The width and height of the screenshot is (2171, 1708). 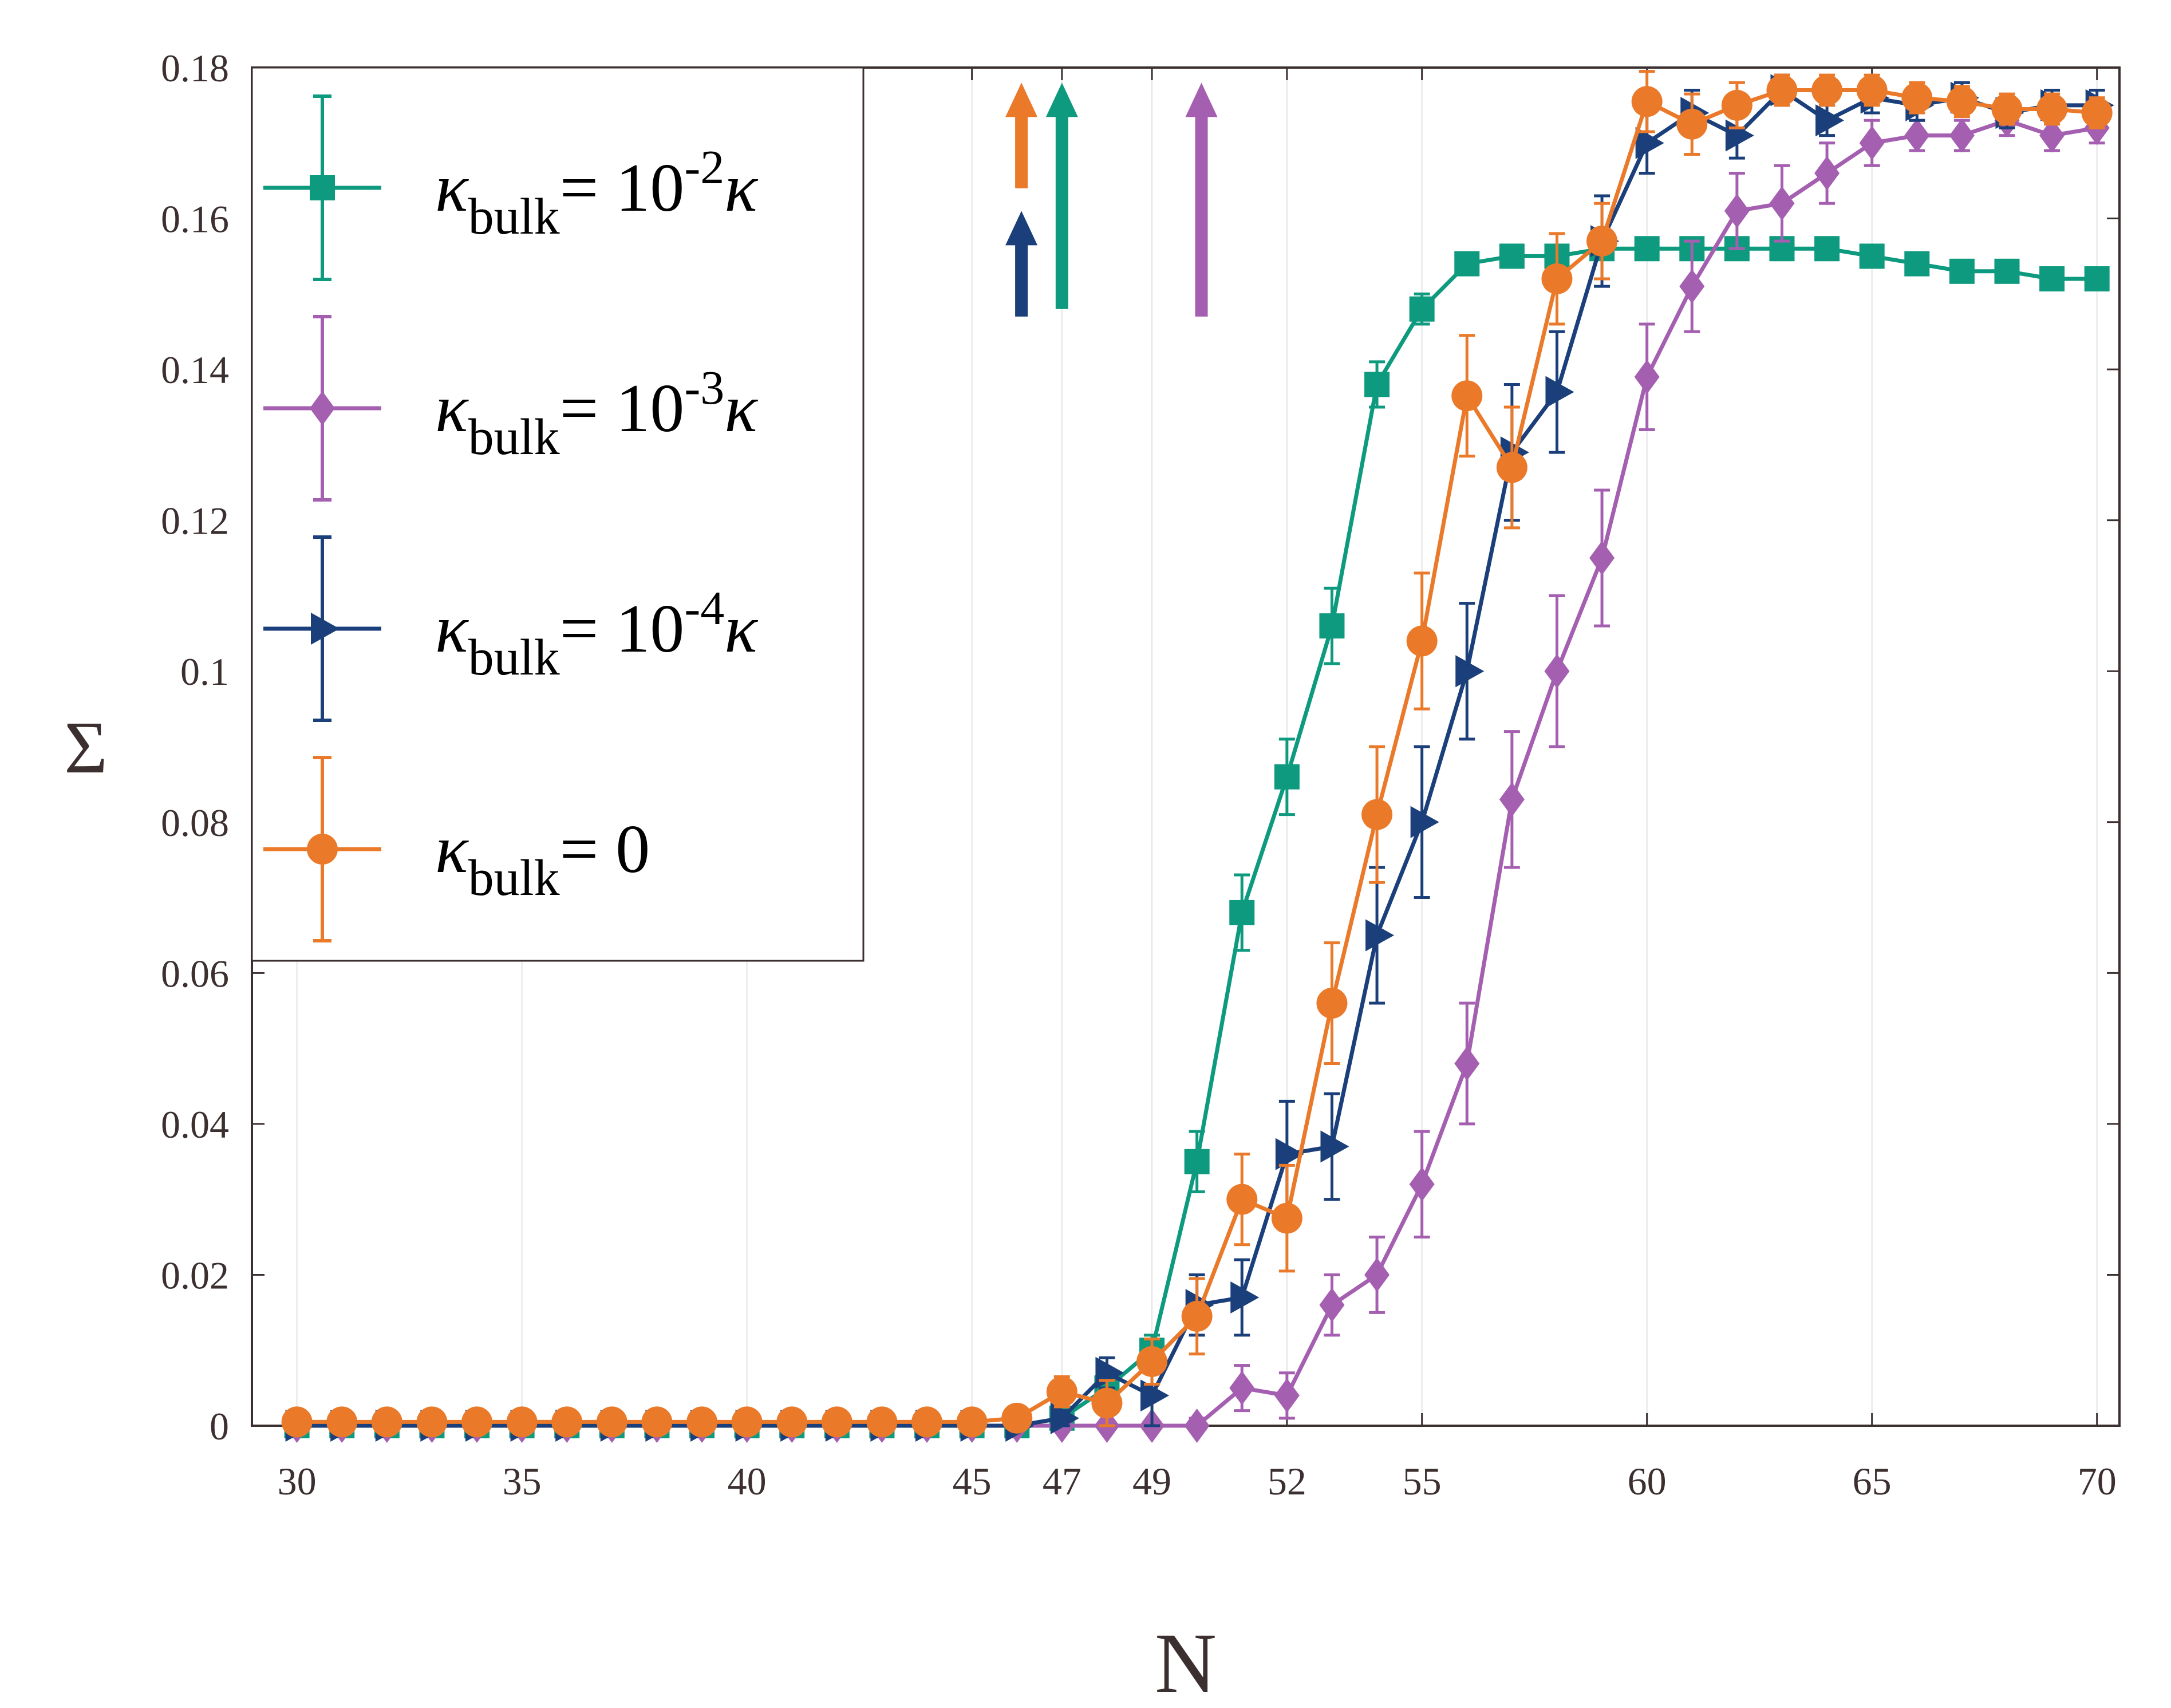 What do you see at coordinates (596, 193) in the screenshot?
I see `legend-label: κbulk= 10-2κ` at bounding box center [596, 193].